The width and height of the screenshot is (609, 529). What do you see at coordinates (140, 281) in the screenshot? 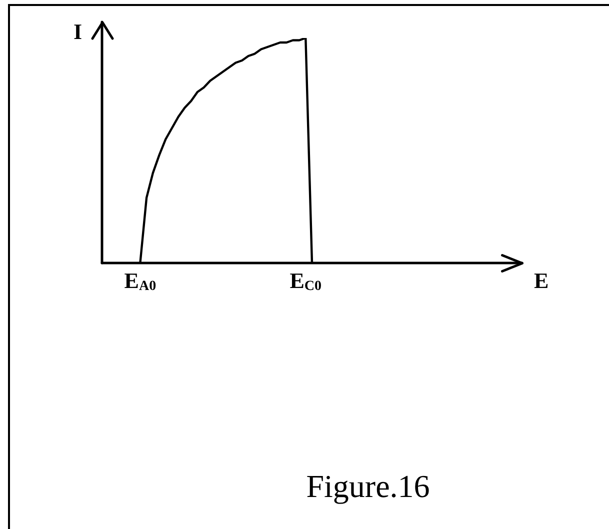
I see `x-tick-label: E$_{A0}$` at bounding box center [140, 281].